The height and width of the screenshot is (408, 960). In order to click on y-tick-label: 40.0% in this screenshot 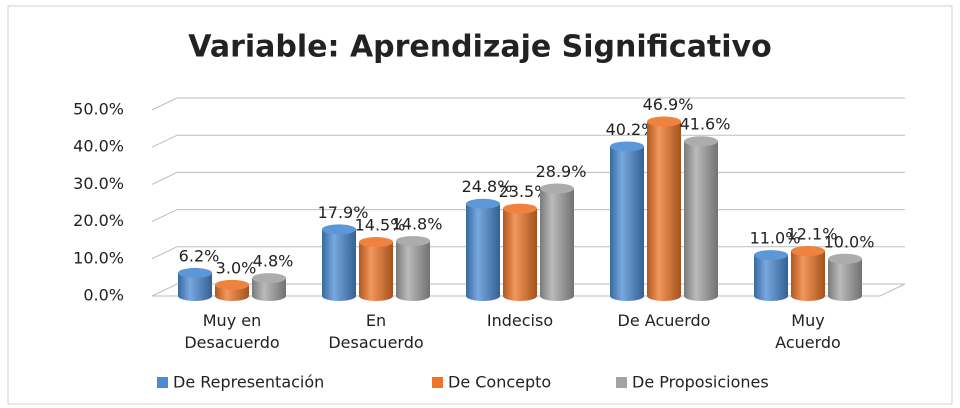, I will do `click(98, 146)`.